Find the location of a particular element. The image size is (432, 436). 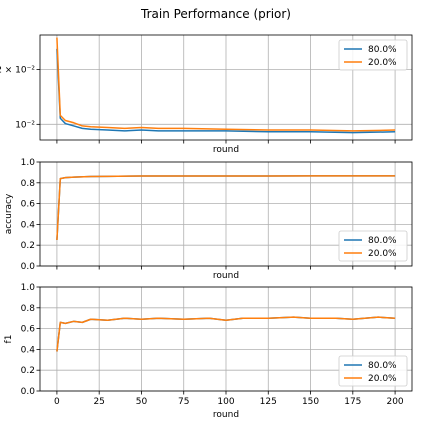

x-tick-label: 50 is located at coordinates (142, 402).